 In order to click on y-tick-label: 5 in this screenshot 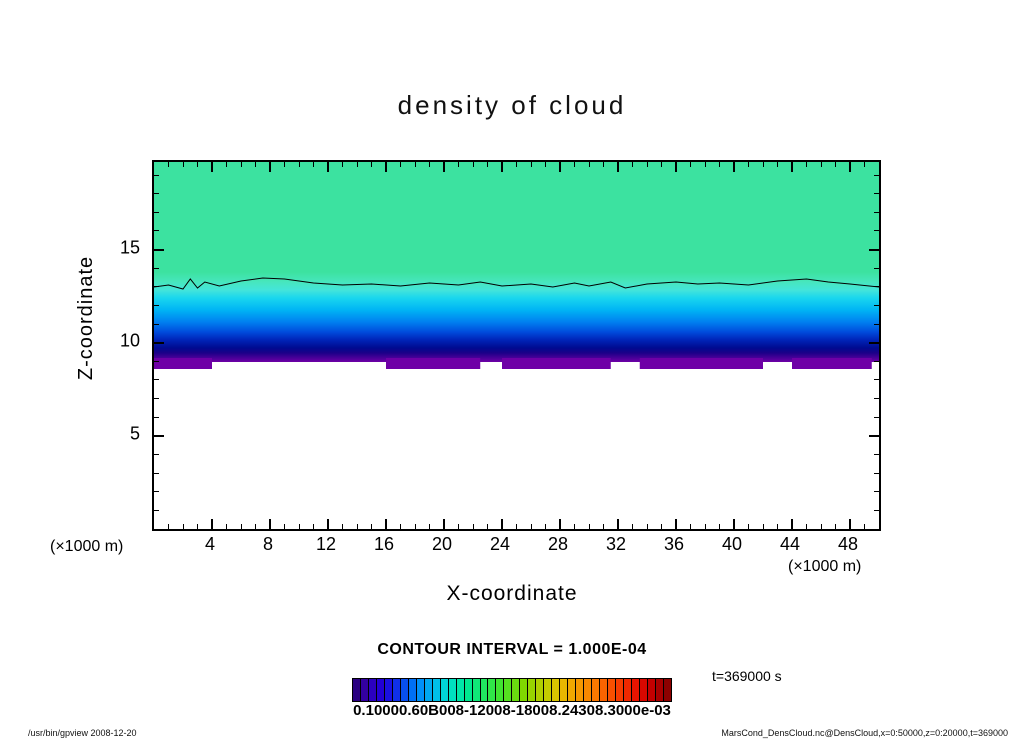, I will do `click(134, 433)`.